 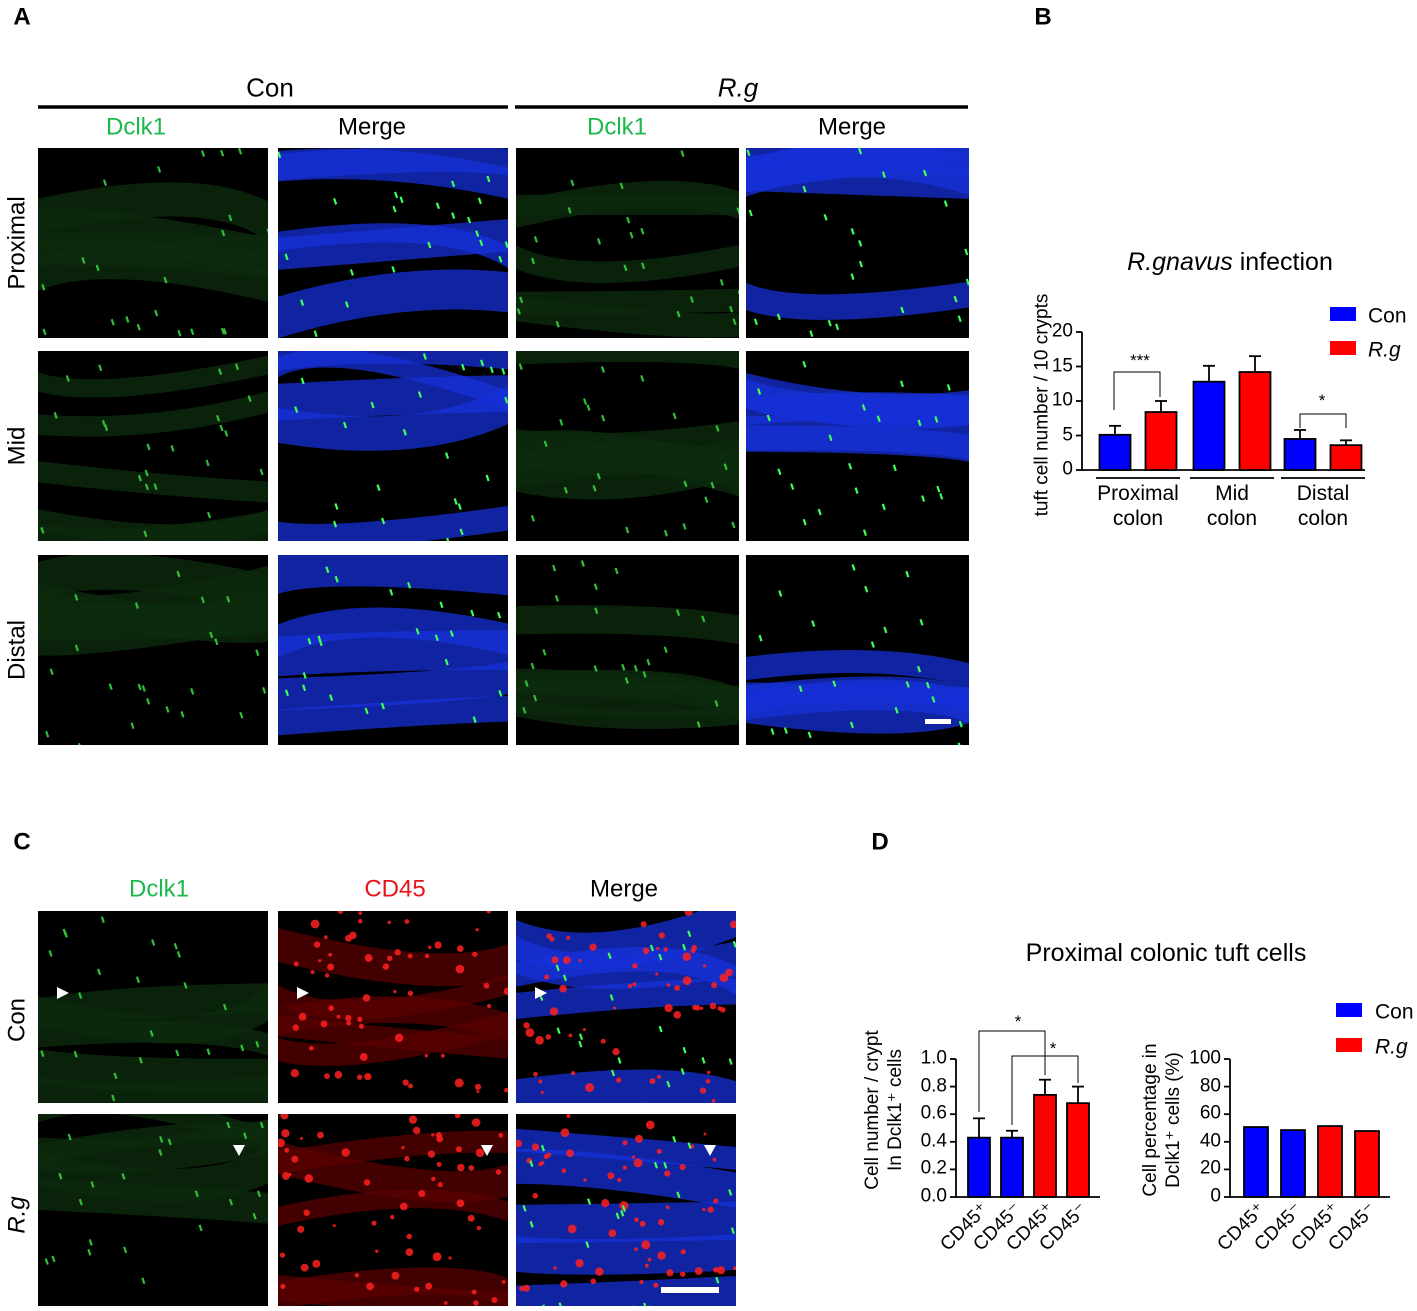 I want to click on row-label: Mid, so click(x=17, y=446).